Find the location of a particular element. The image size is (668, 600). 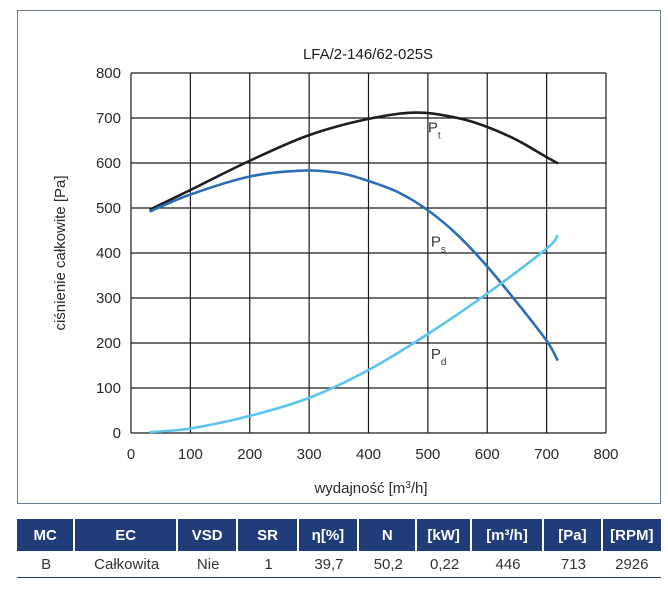

y-tick-label: 0 is located at coordinates (117, 433).